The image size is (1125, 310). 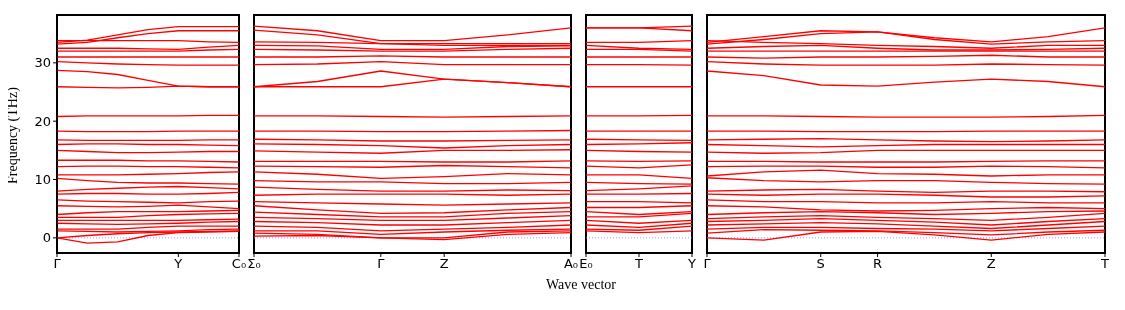 I want to click on y-axis-title: Frequency (THz), so click(x=12, y=135).